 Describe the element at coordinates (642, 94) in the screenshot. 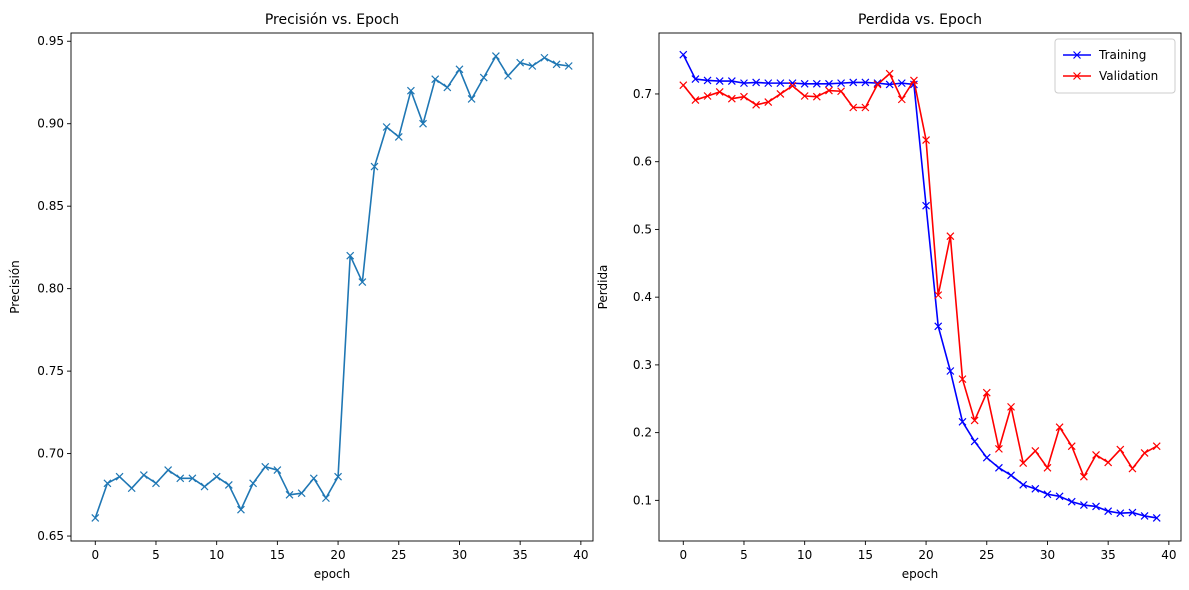

I see `y-tick-label: 0.7` at that location.